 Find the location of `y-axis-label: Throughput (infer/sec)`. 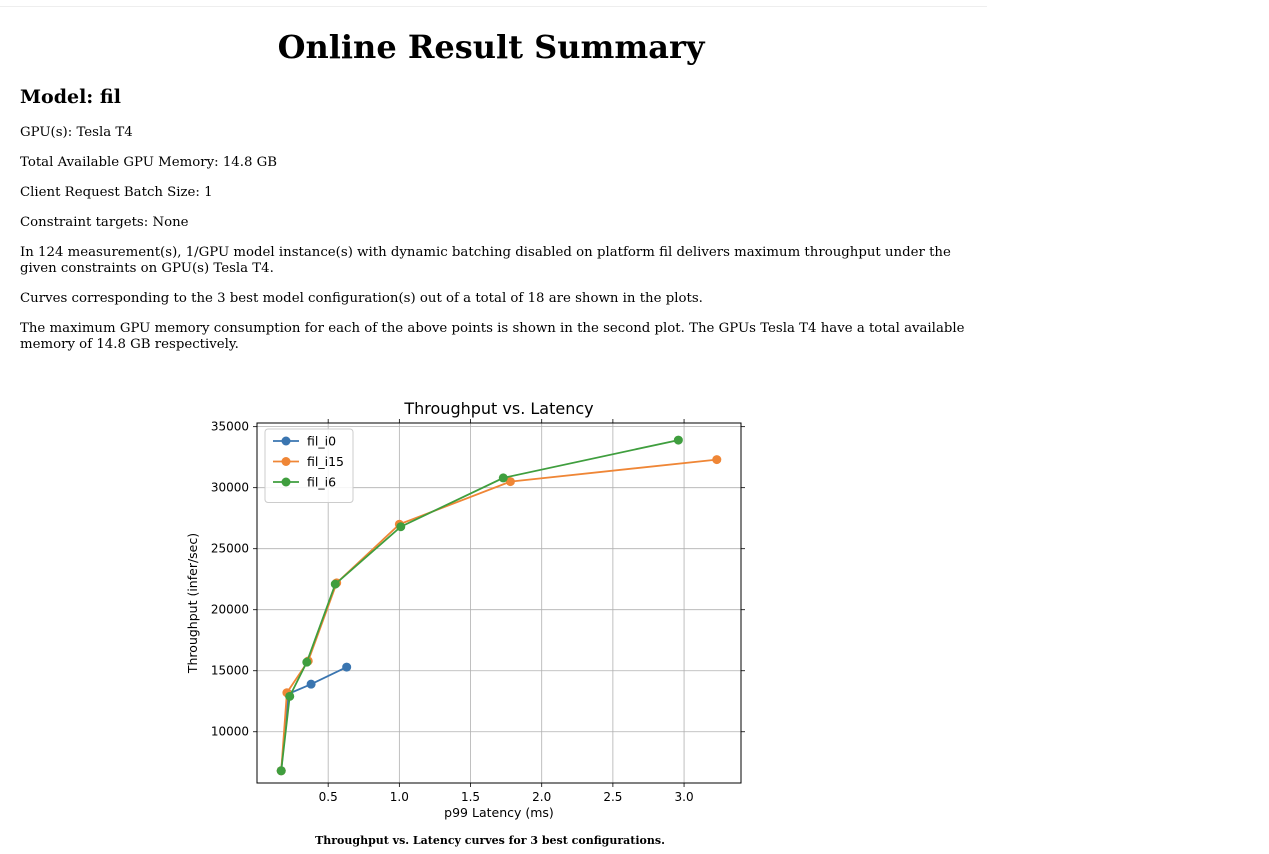

y-axis-label: Throughput (infer/sec) is located at coordinates (192, 603).